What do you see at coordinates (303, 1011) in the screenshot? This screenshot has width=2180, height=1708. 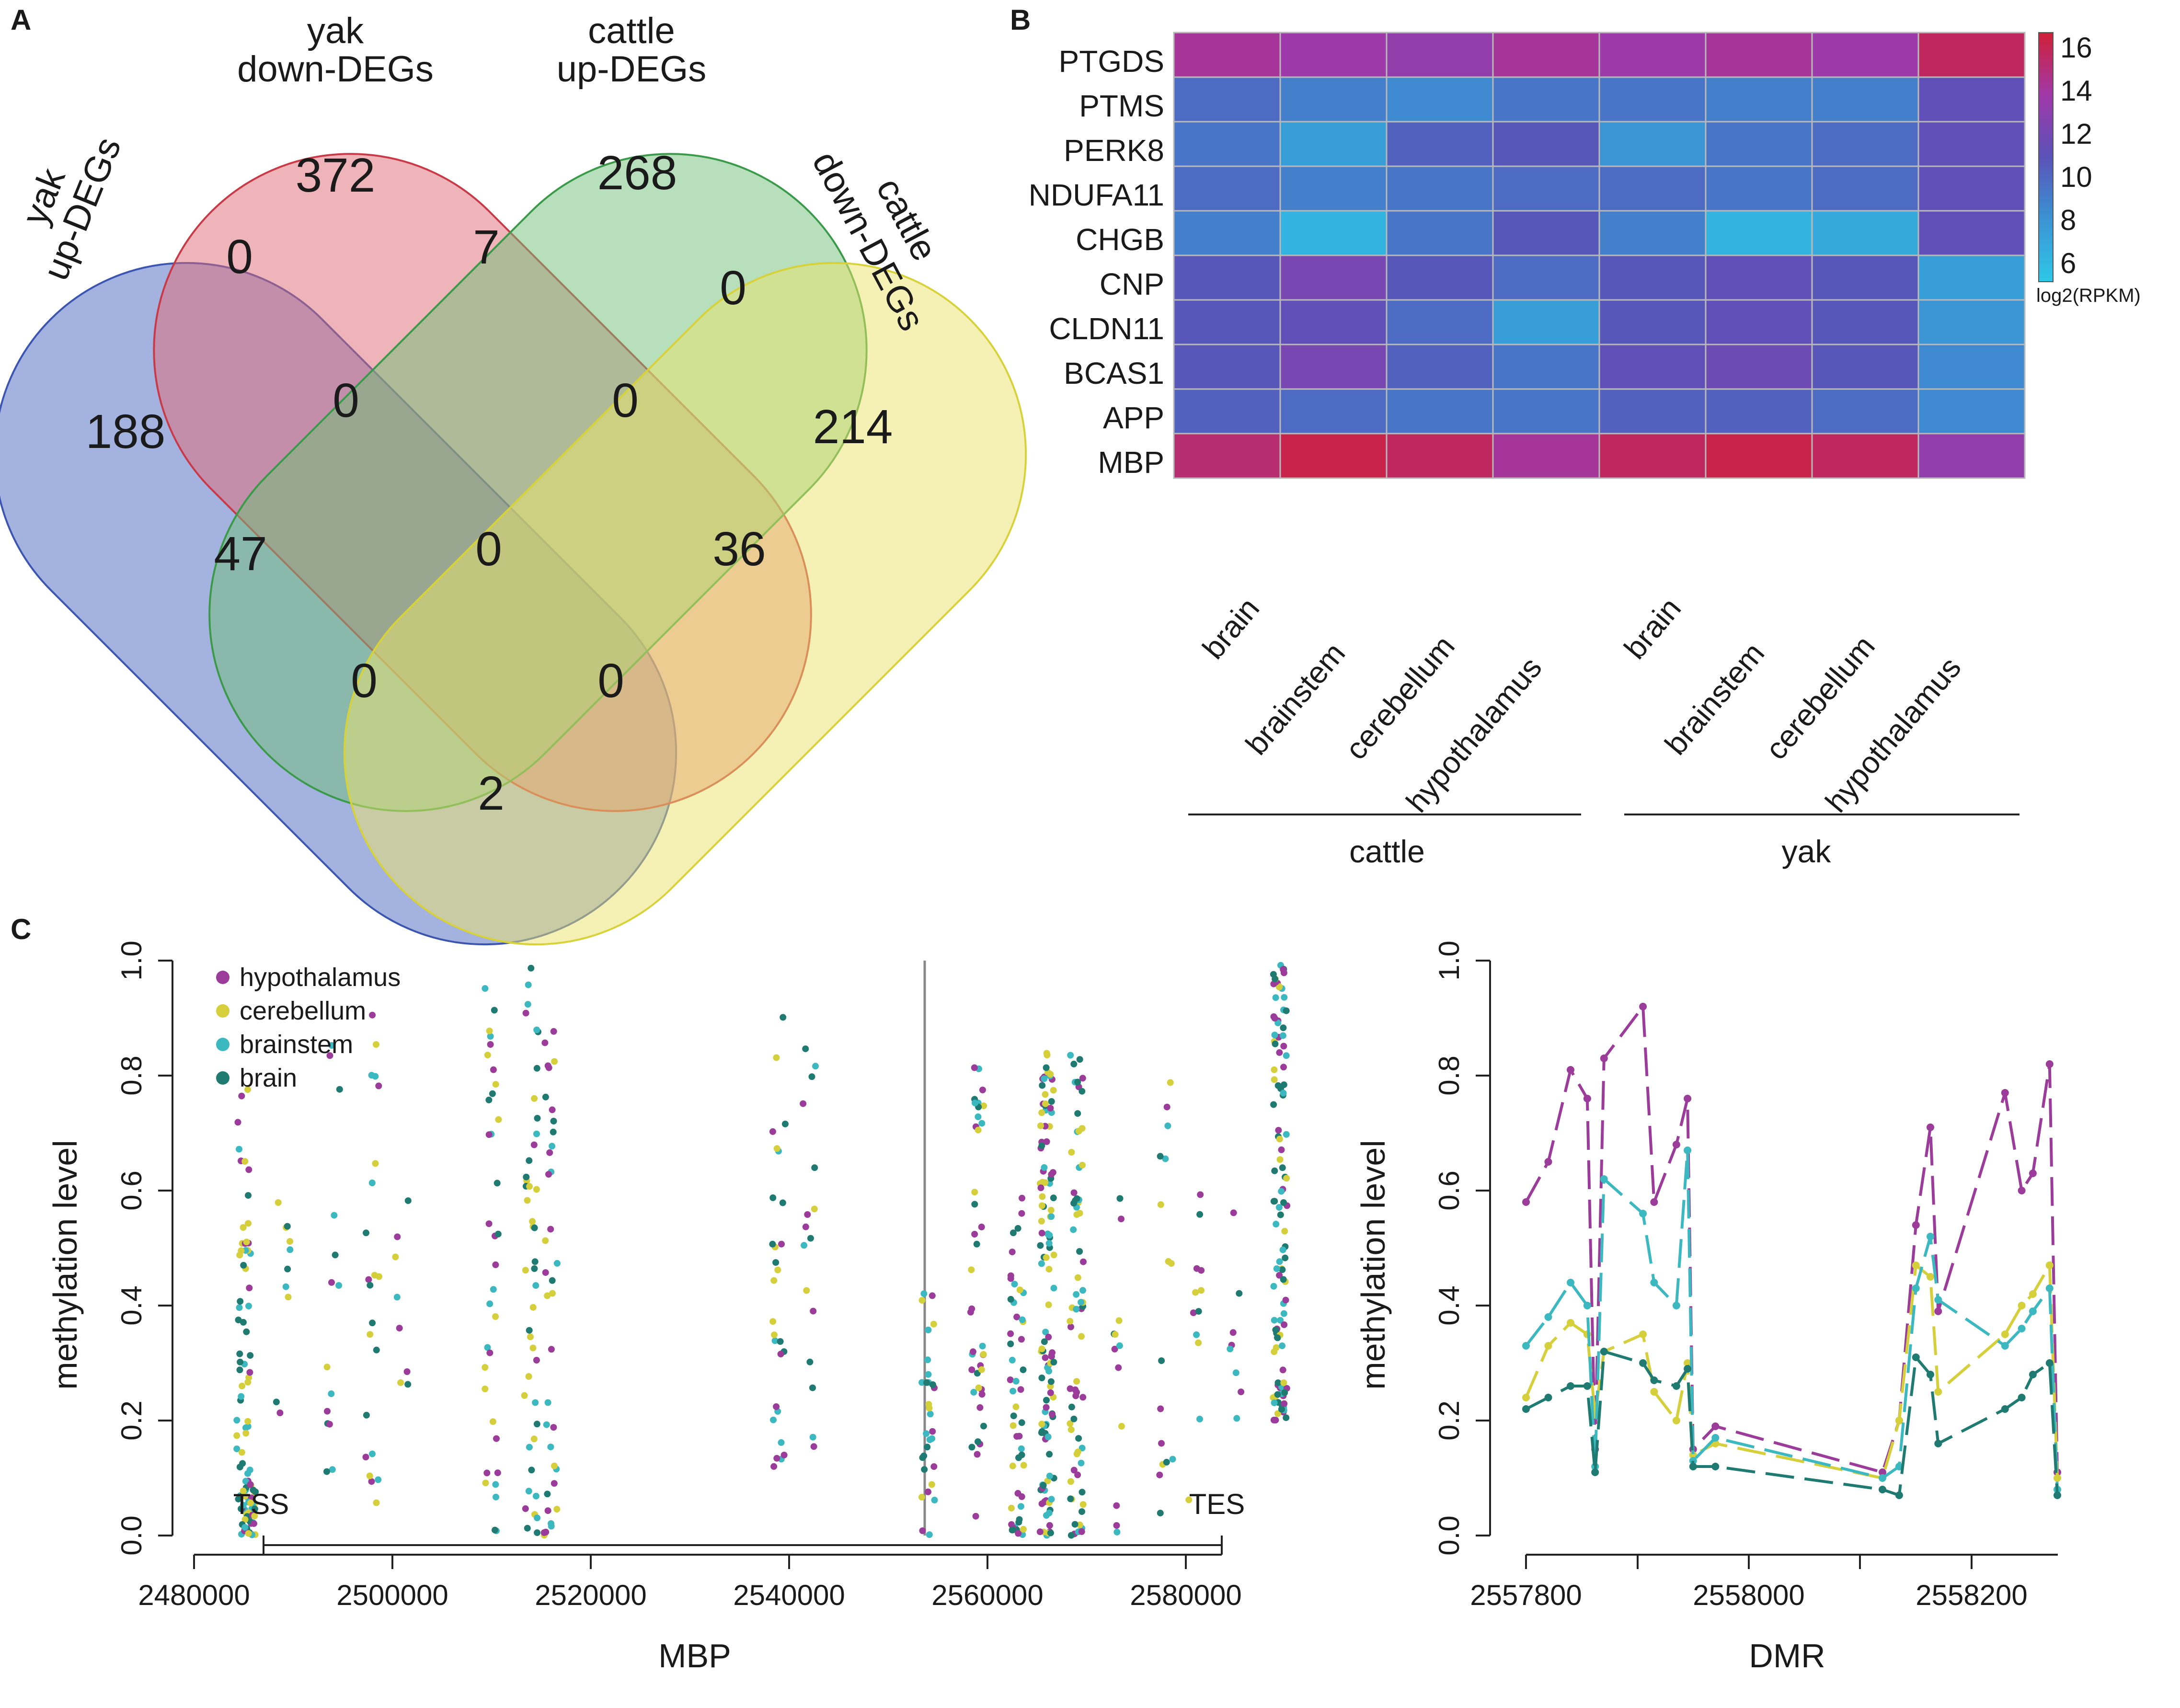 I see `legend-label: cerebellum` at bounding box center [303, 1011].